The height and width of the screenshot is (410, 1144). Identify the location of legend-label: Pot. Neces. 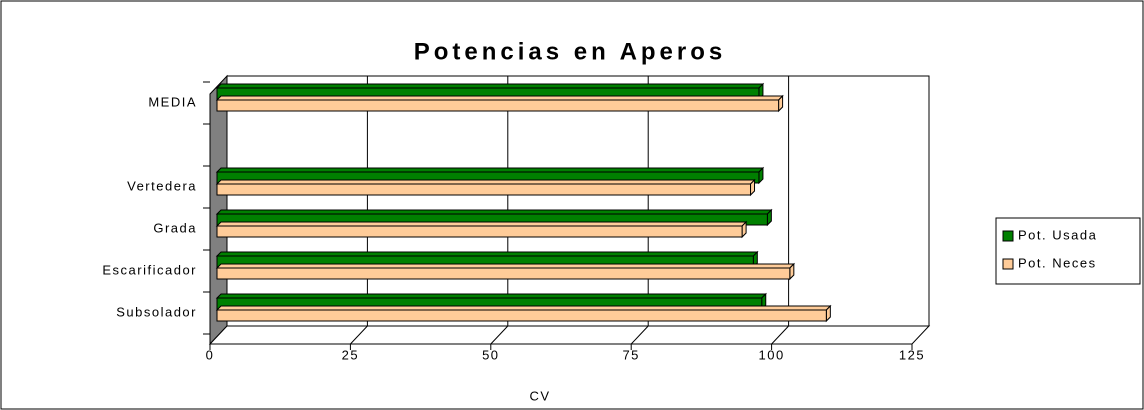
(1057, 262).